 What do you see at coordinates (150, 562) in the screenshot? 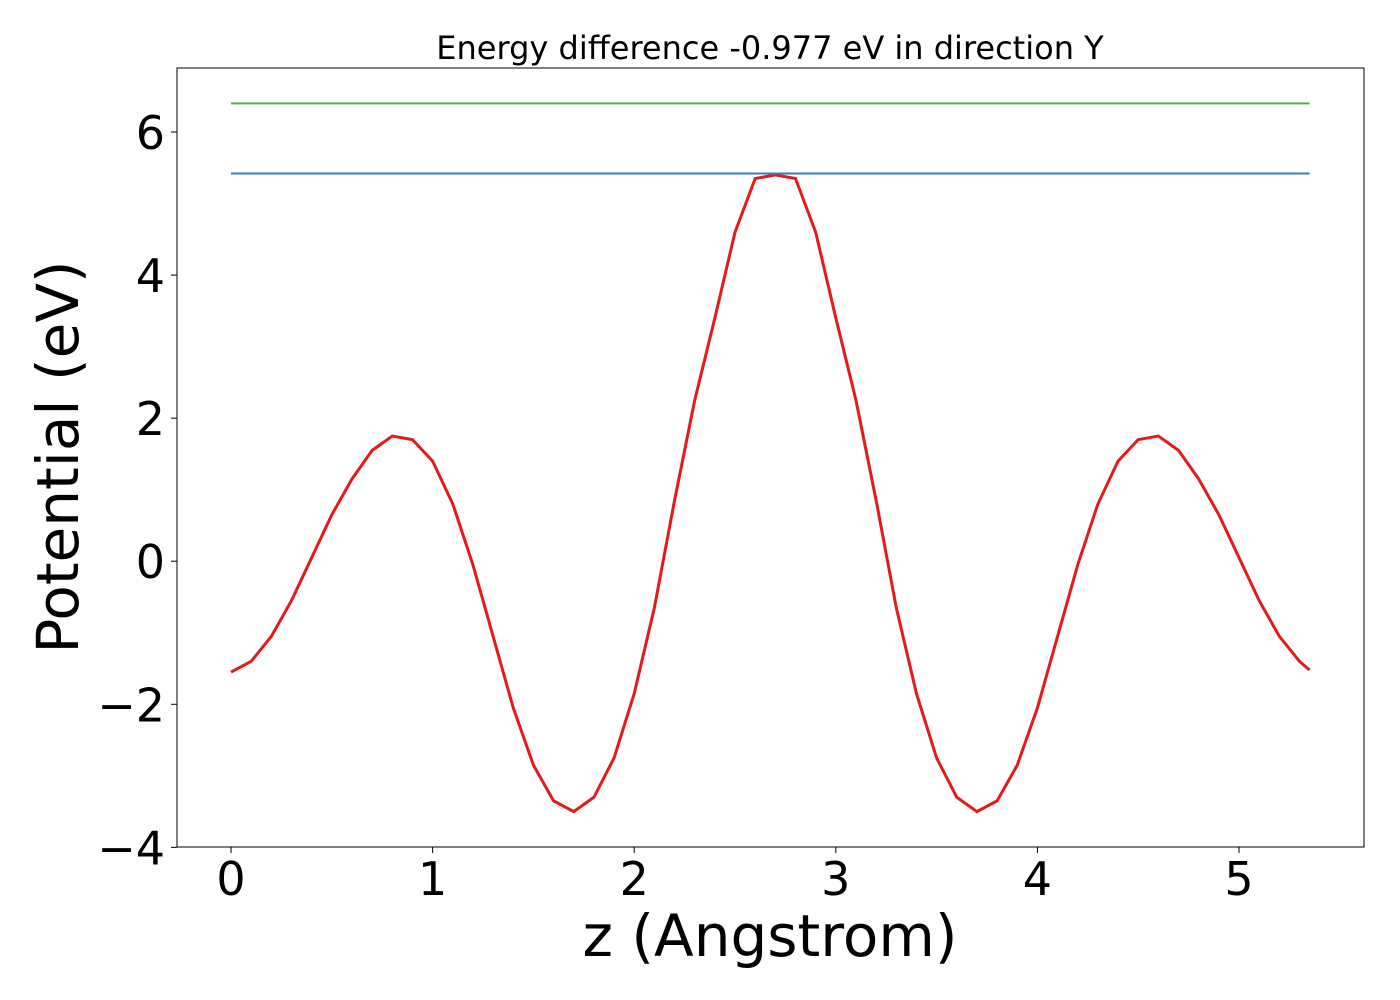
I see `y-tick-label: 0` at bounding box center [150, 562].